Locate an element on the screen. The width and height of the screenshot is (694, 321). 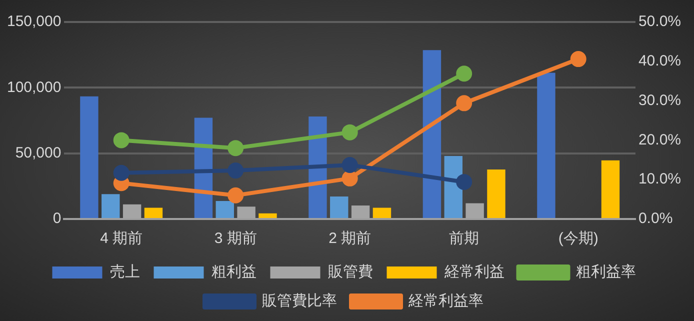
x-tick-label: 2 期前 is located at coordinates (350, 239).